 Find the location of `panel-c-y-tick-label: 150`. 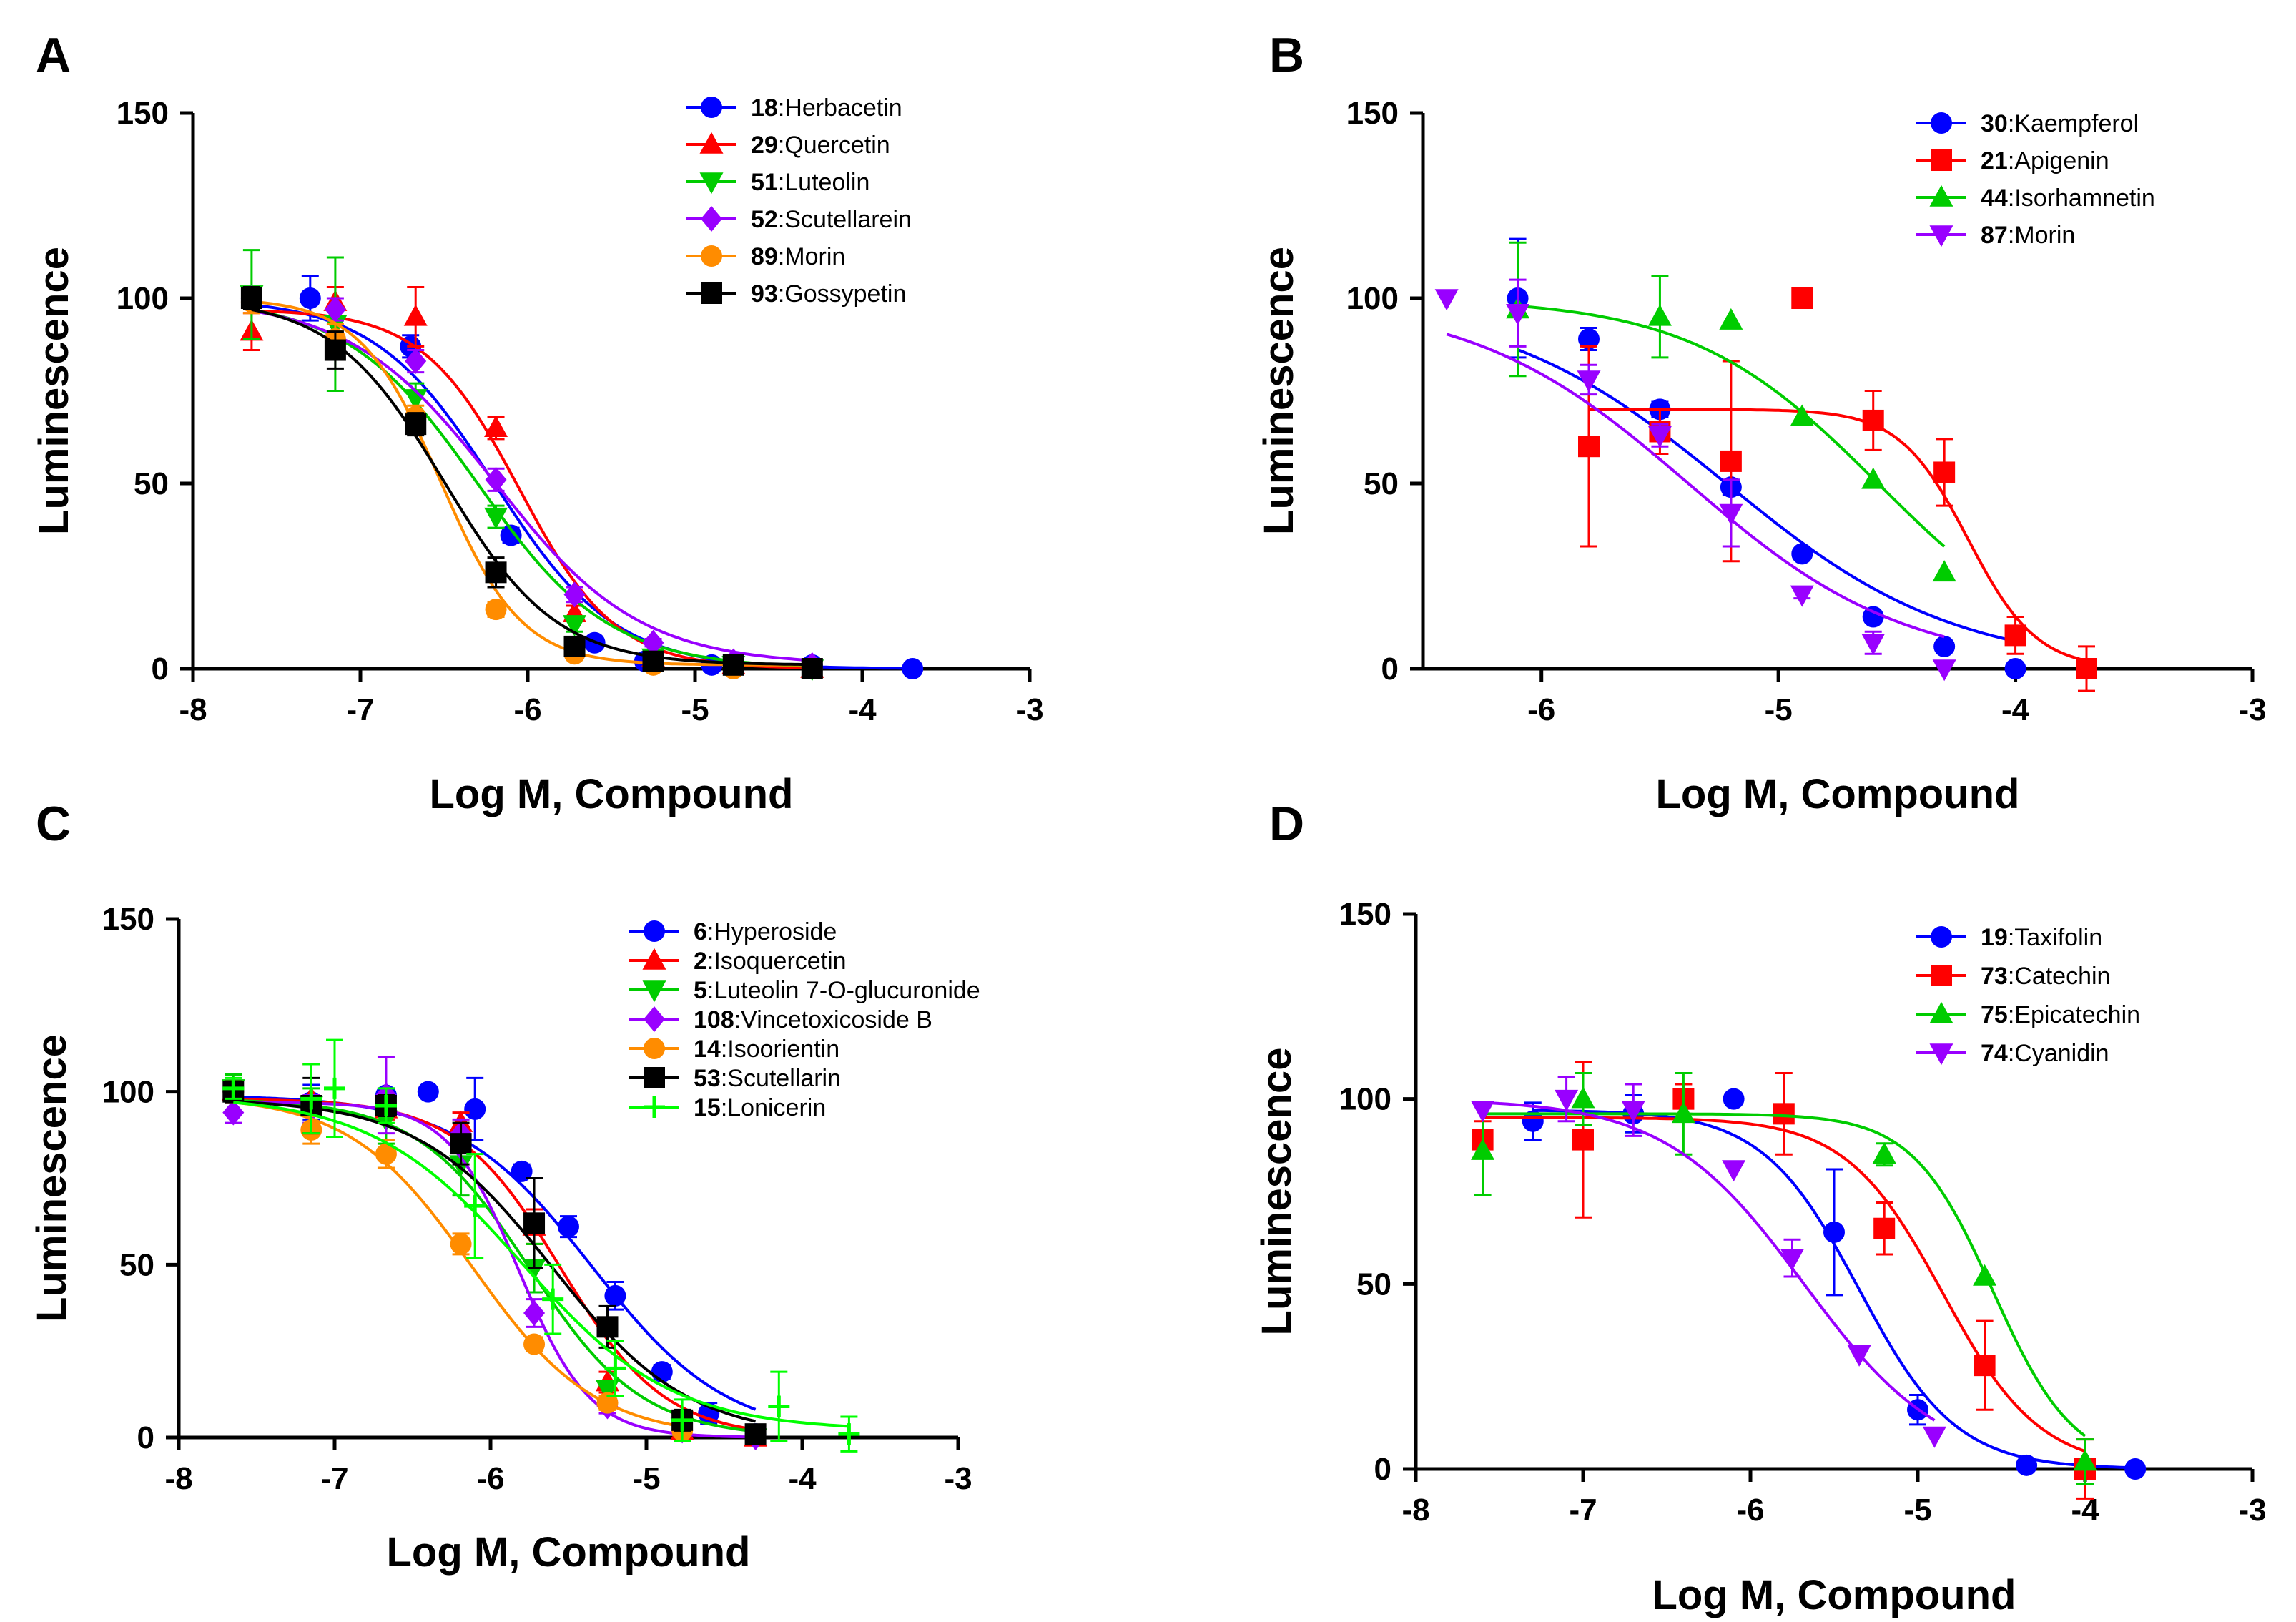

panel-c-y-tick-label: 150 is located at coordinates (128, 919).